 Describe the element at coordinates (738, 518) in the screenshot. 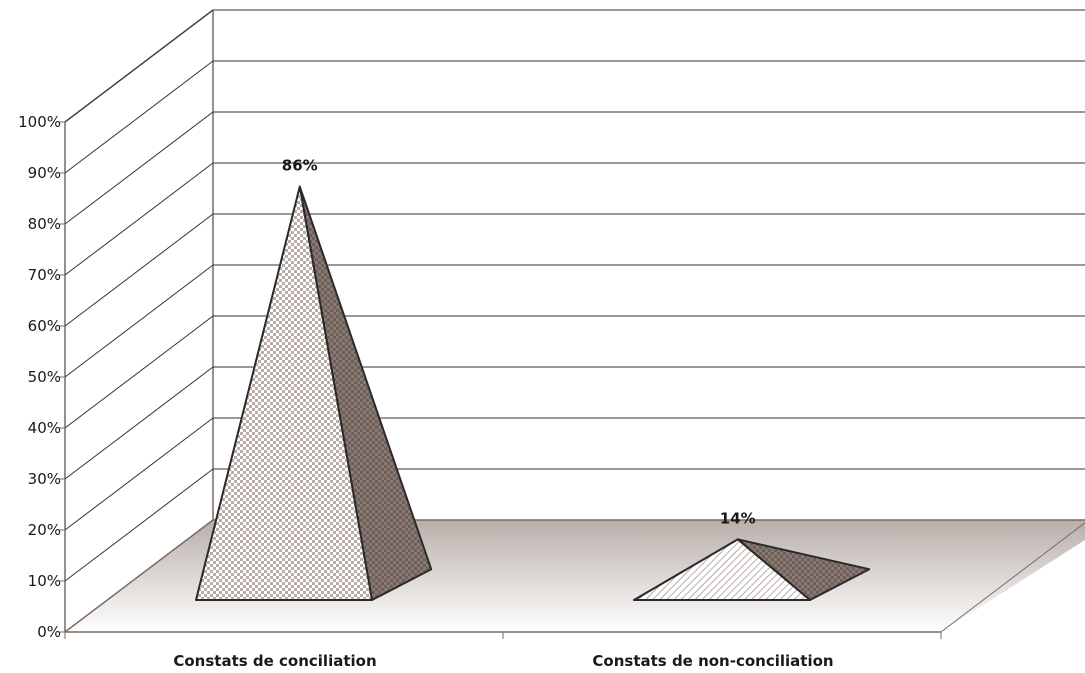

I see `data-label: 14%` at that location.